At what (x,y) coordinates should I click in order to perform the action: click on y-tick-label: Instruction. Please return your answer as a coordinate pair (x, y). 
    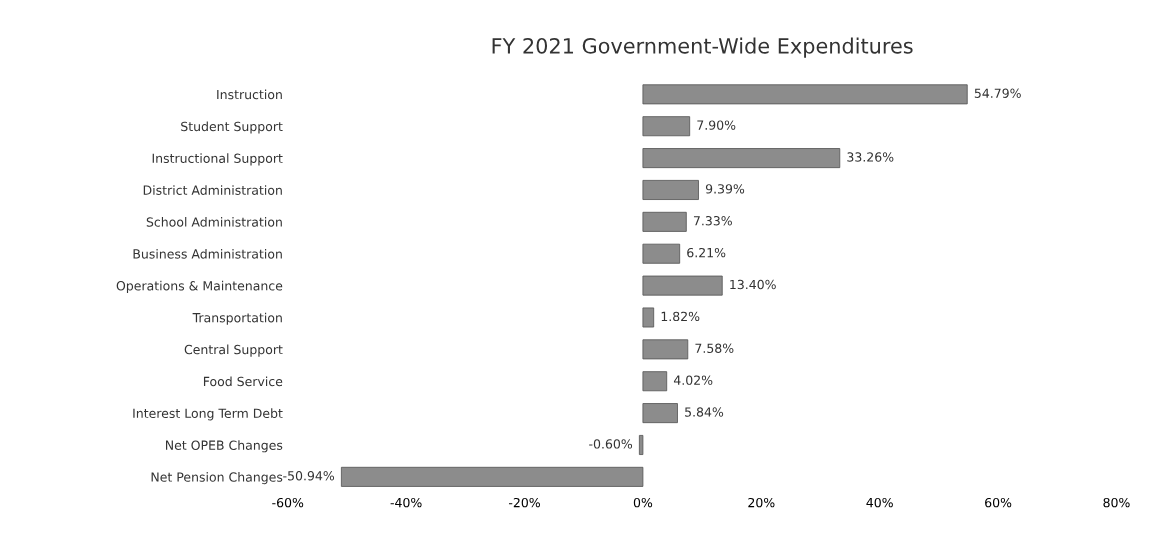
    Looking at the image, I should click on (249, 94).